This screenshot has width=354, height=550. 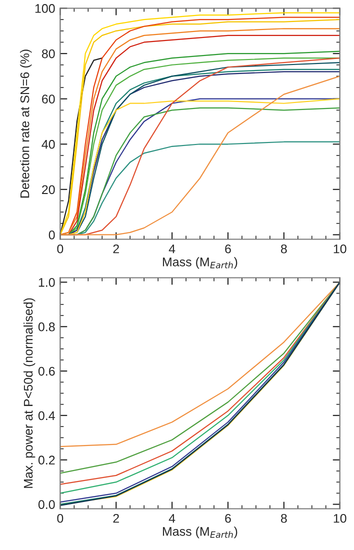 What do you see at coordinates (46, 327) in the screenshot?
I see `y-tick-label: 0.8` at bounding box center [46, 327].